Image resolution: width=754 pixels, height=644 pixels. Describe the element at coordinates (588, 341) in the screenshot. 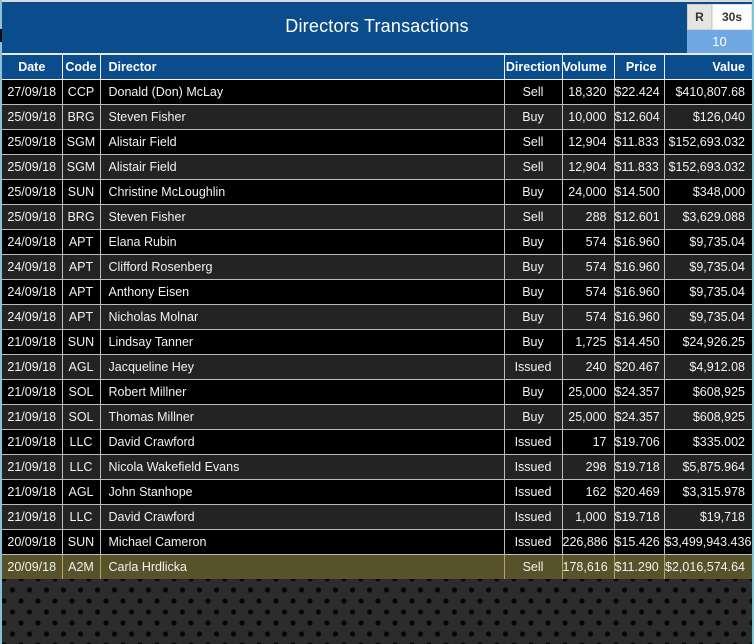

I see `cell-volume: 1,725` at that location.